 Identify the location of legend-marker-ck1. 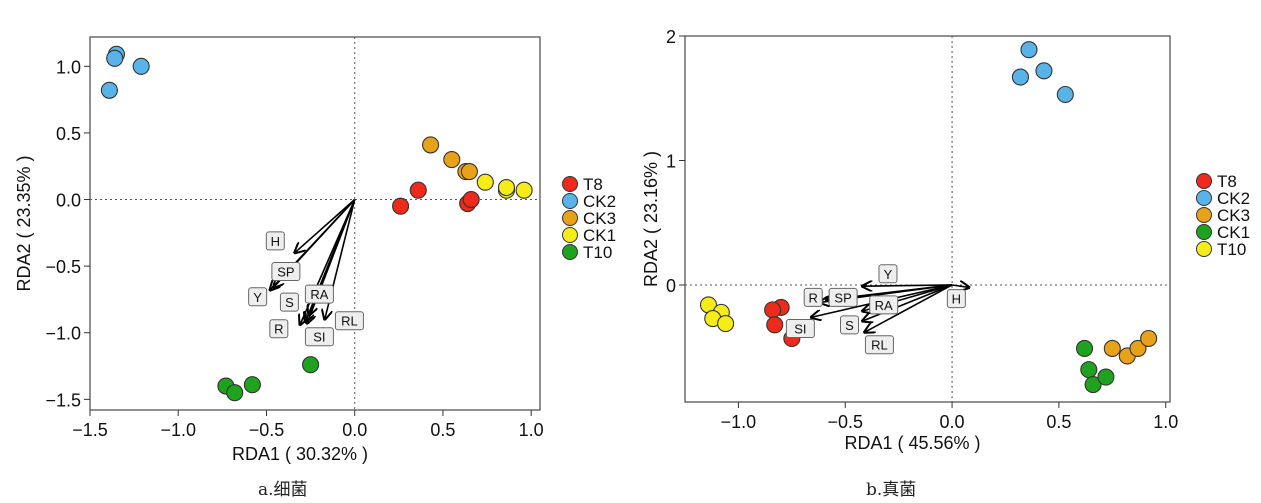
(570, 235).